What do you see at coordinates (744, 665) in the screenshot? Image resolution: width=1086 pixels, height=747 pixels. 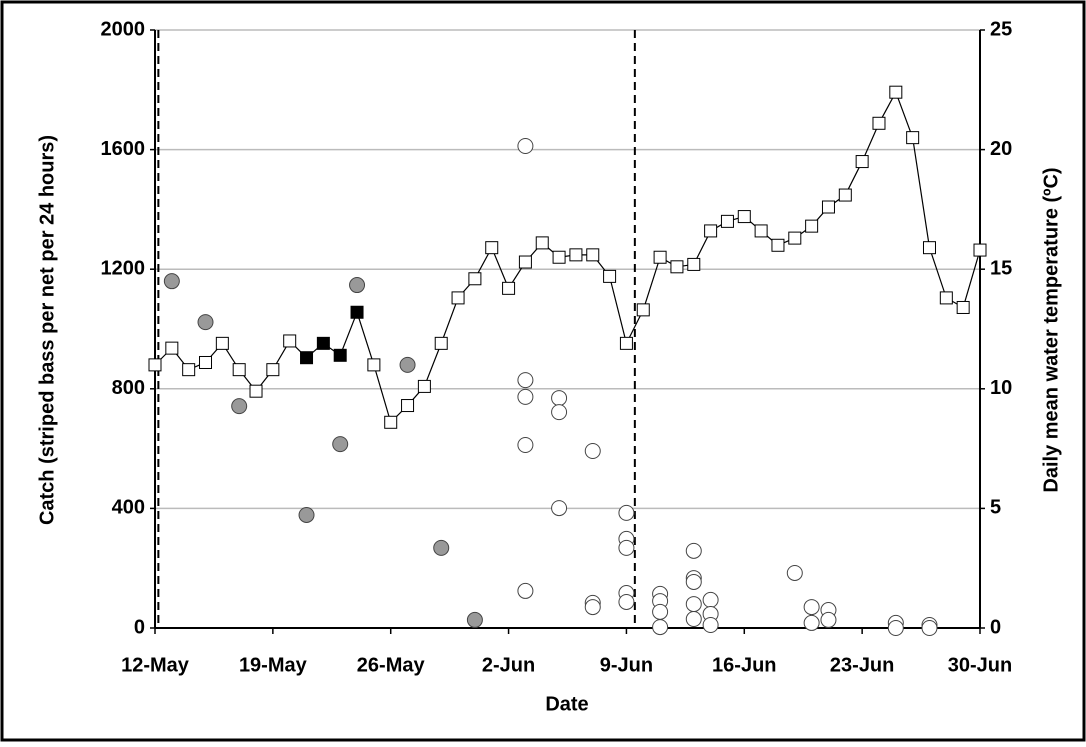 I see `x-tick-label: 16-Jun` at bounding box center [744, 665].